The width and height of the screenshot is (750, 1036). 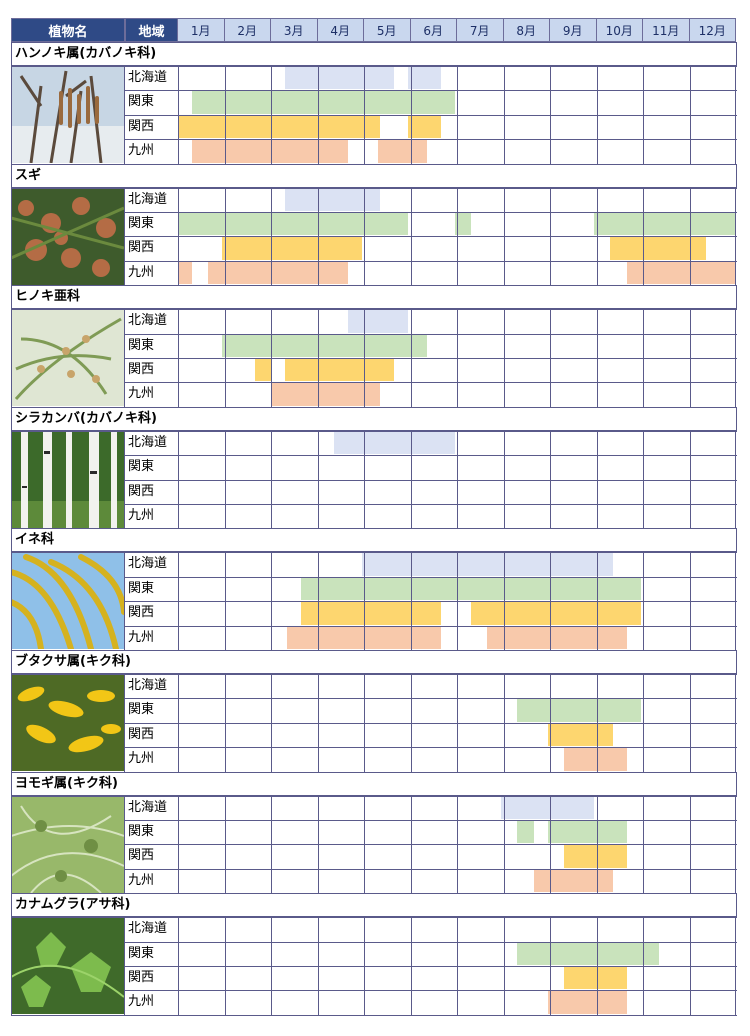 I want to click on plant-name: スギ, so click(x=374, y=175).